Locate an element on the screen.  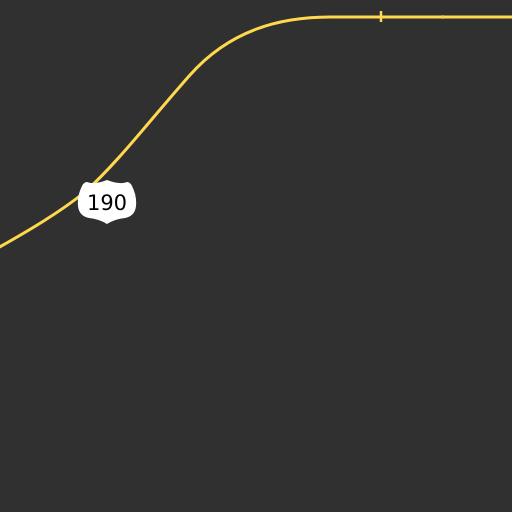
route-number-label: 190 is located at coordinates (107, 203).